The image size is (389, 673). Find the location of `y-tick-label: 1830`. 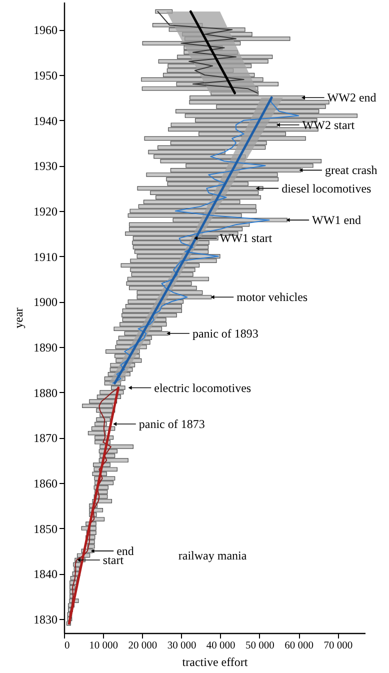

y-tick-label: 1830 is located at coordinates (46, 619).